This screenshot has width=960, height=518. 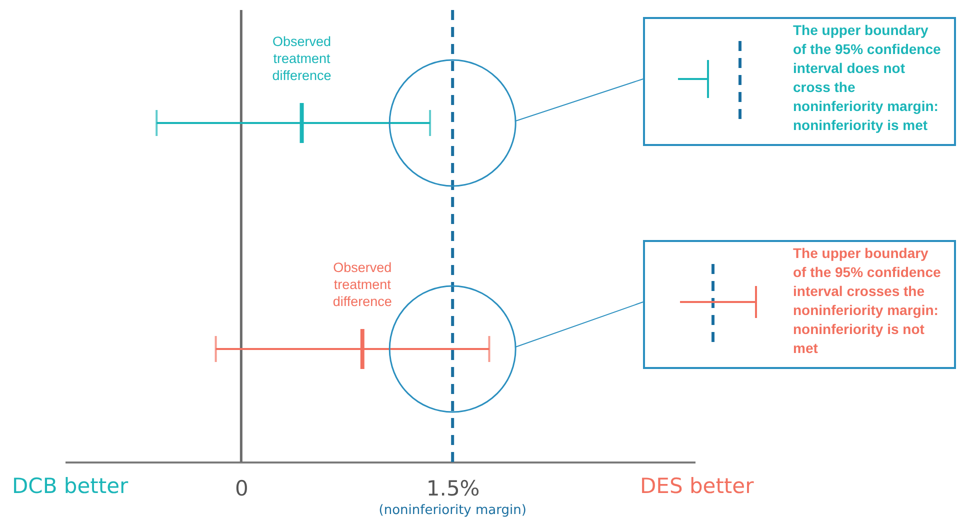 What do you see at coordinates (799, 304) in the screenshot?
I see `callout-box: The upper boundary of the 95% confidence interval crosses the noninferiority margin: noninferiority is not met` at bounding box center [799, 304].